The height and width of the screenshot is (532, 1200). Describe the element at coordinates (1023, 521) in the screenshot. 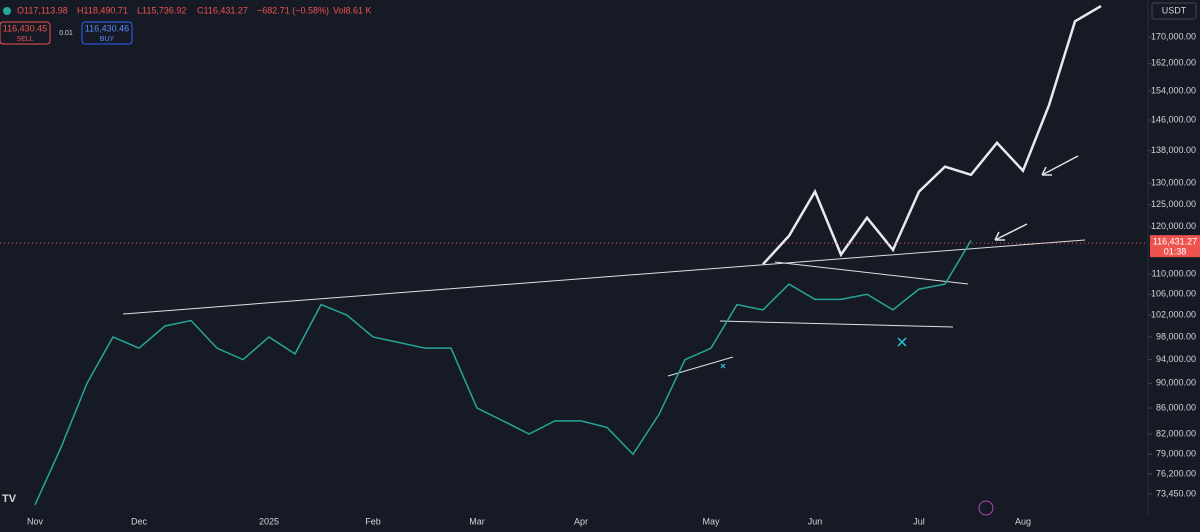

I see `x-tick-label: Aug` at that location.